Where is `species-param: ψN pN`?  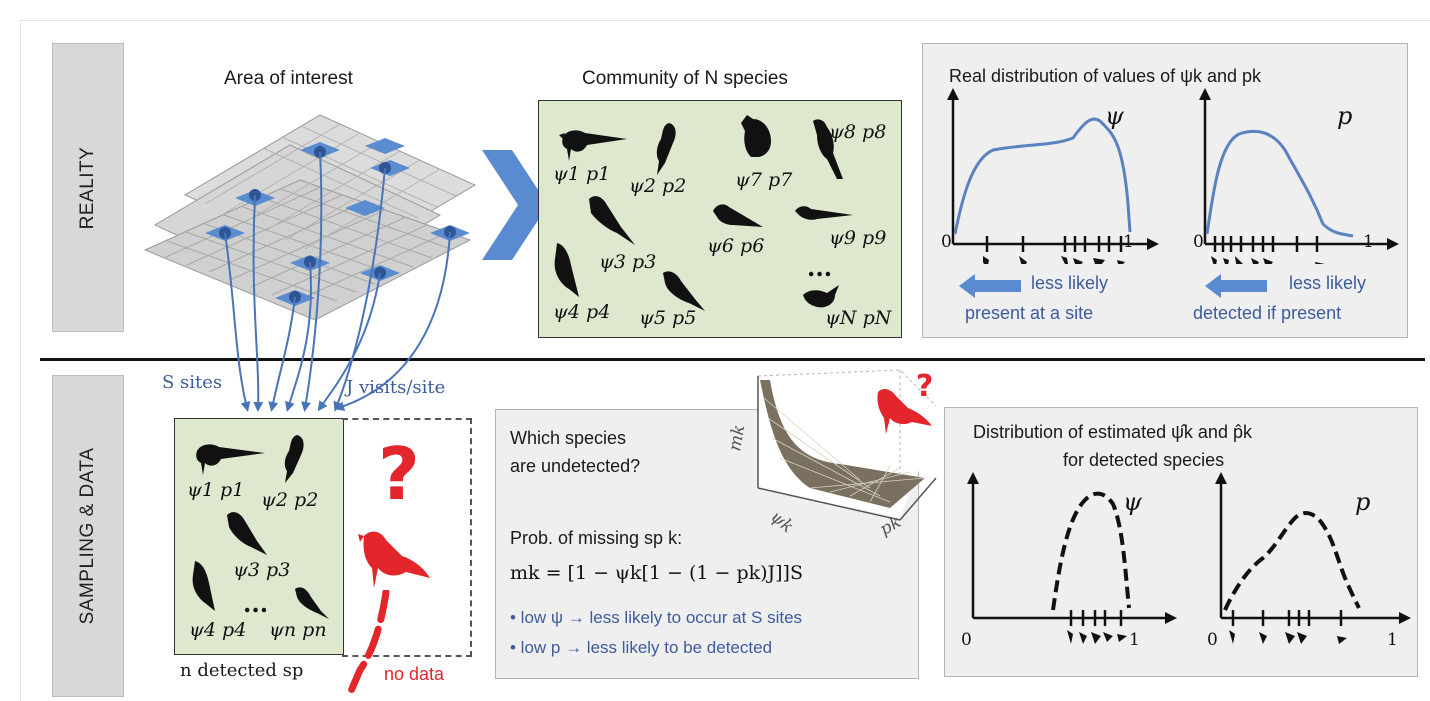 species-param: ψN pN is located at coordinates (858, 318).